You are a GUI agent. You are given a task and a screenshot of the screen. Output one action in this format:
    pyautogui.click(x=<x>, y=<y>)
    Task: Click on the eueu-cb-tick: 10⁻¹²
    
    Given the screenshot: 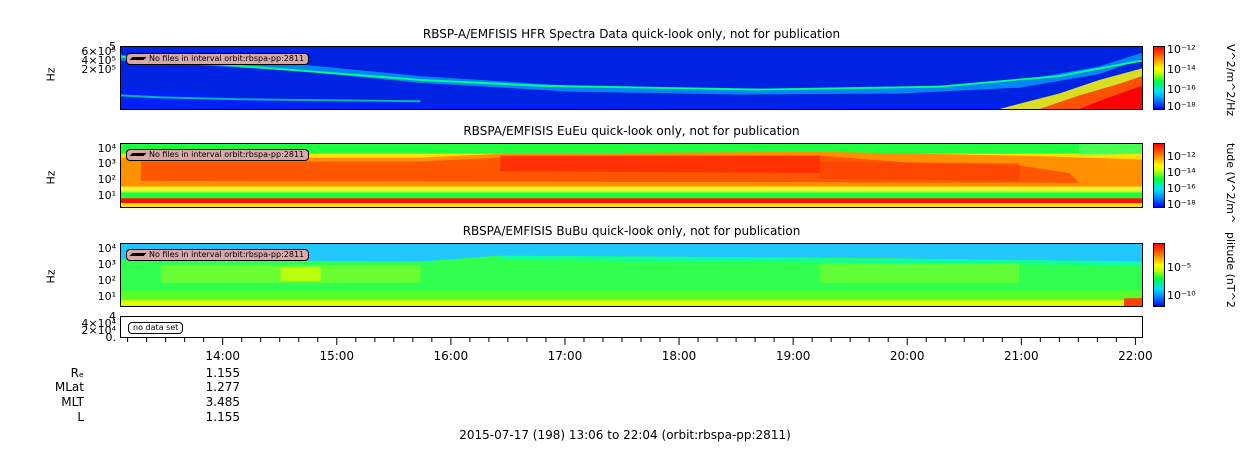 What is the action you would take?
    pyautogui.click(x=1181, y=156)
    